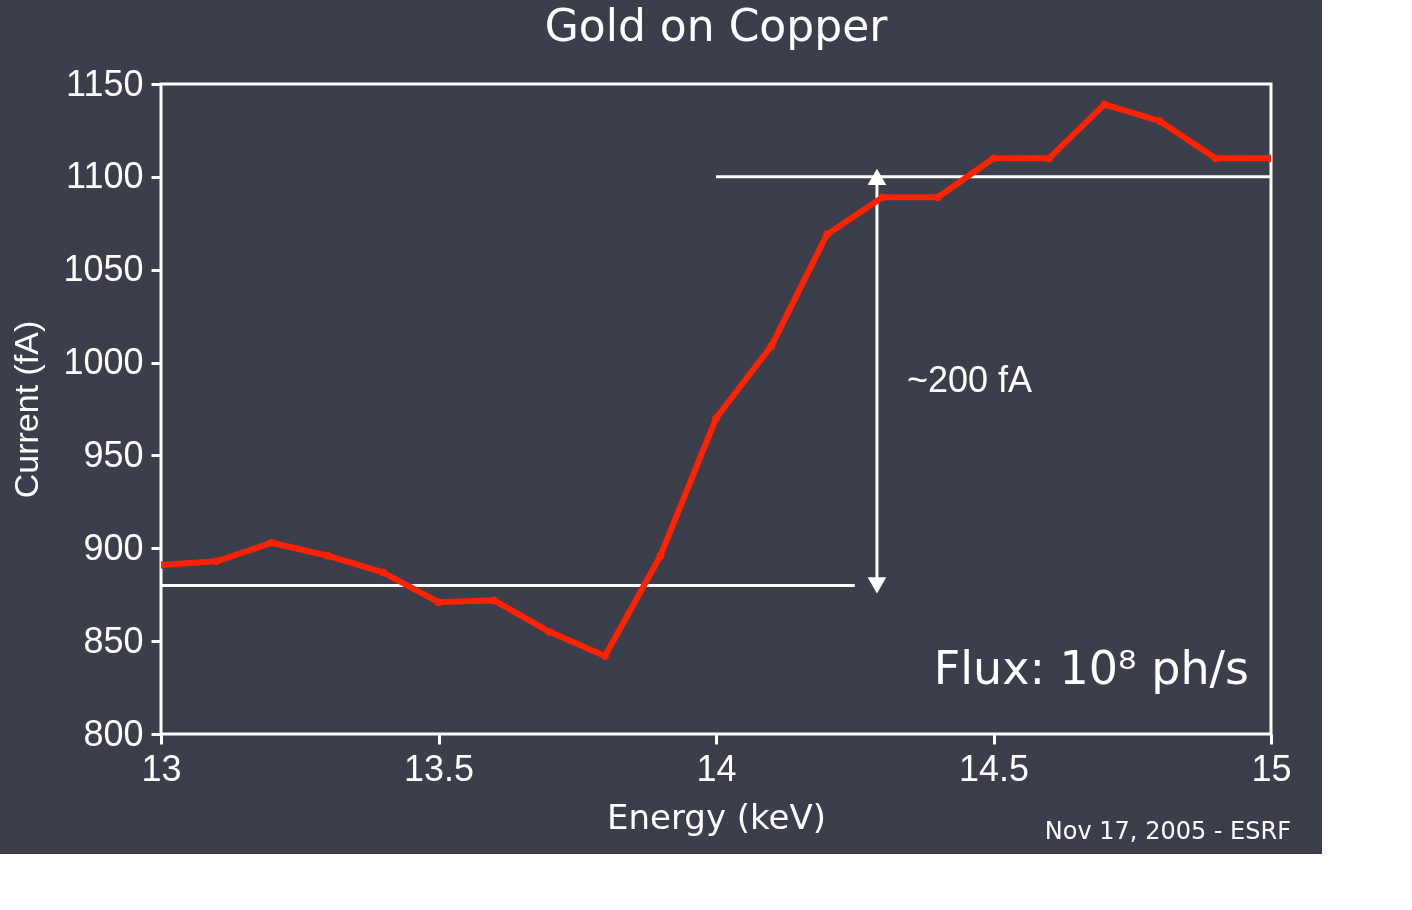 This screenshot has height=910, width=1412. I want to click on y-tick-label: 1000, so click(103, 362).